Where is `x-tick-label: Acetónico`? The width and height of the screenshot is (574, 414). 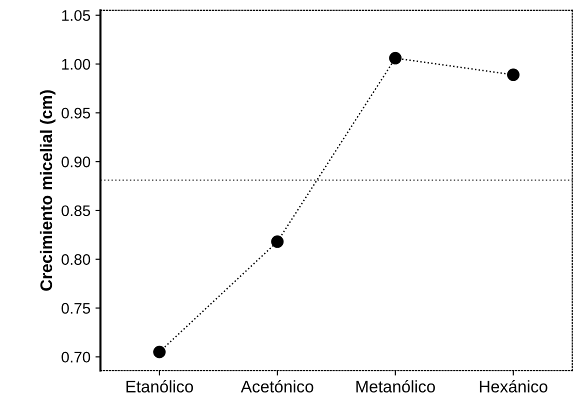
x-tick-label: Acetónico is located at coordinates (277, 386).